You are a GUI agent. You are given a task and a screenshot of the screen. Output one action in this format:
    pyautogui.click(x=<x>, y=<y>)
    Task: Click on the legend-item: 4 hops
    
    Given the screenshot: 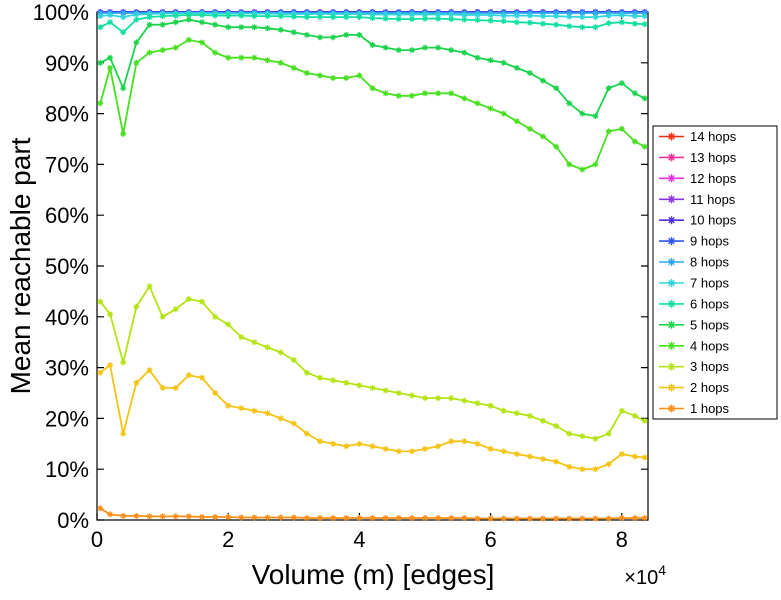 What is the action you would take?
    pyautogui.click(x=694, y=345)
    